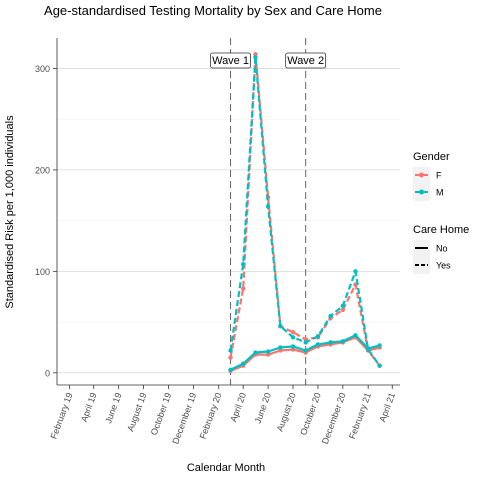 This screenshot has height=480, width=480. I want to click on x-tick-label: February 20, so click(211, 415).